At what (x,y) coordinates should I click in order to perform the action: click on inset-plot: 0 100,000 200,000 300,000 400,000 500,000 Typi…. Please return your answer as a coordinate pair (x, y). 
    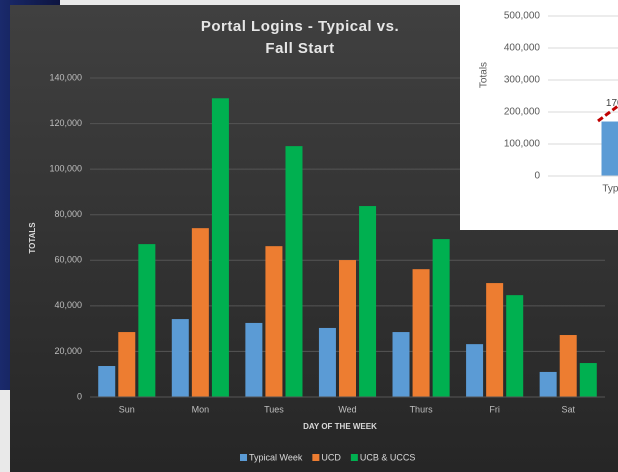
    Looking at the image, I should click on (561, 103).